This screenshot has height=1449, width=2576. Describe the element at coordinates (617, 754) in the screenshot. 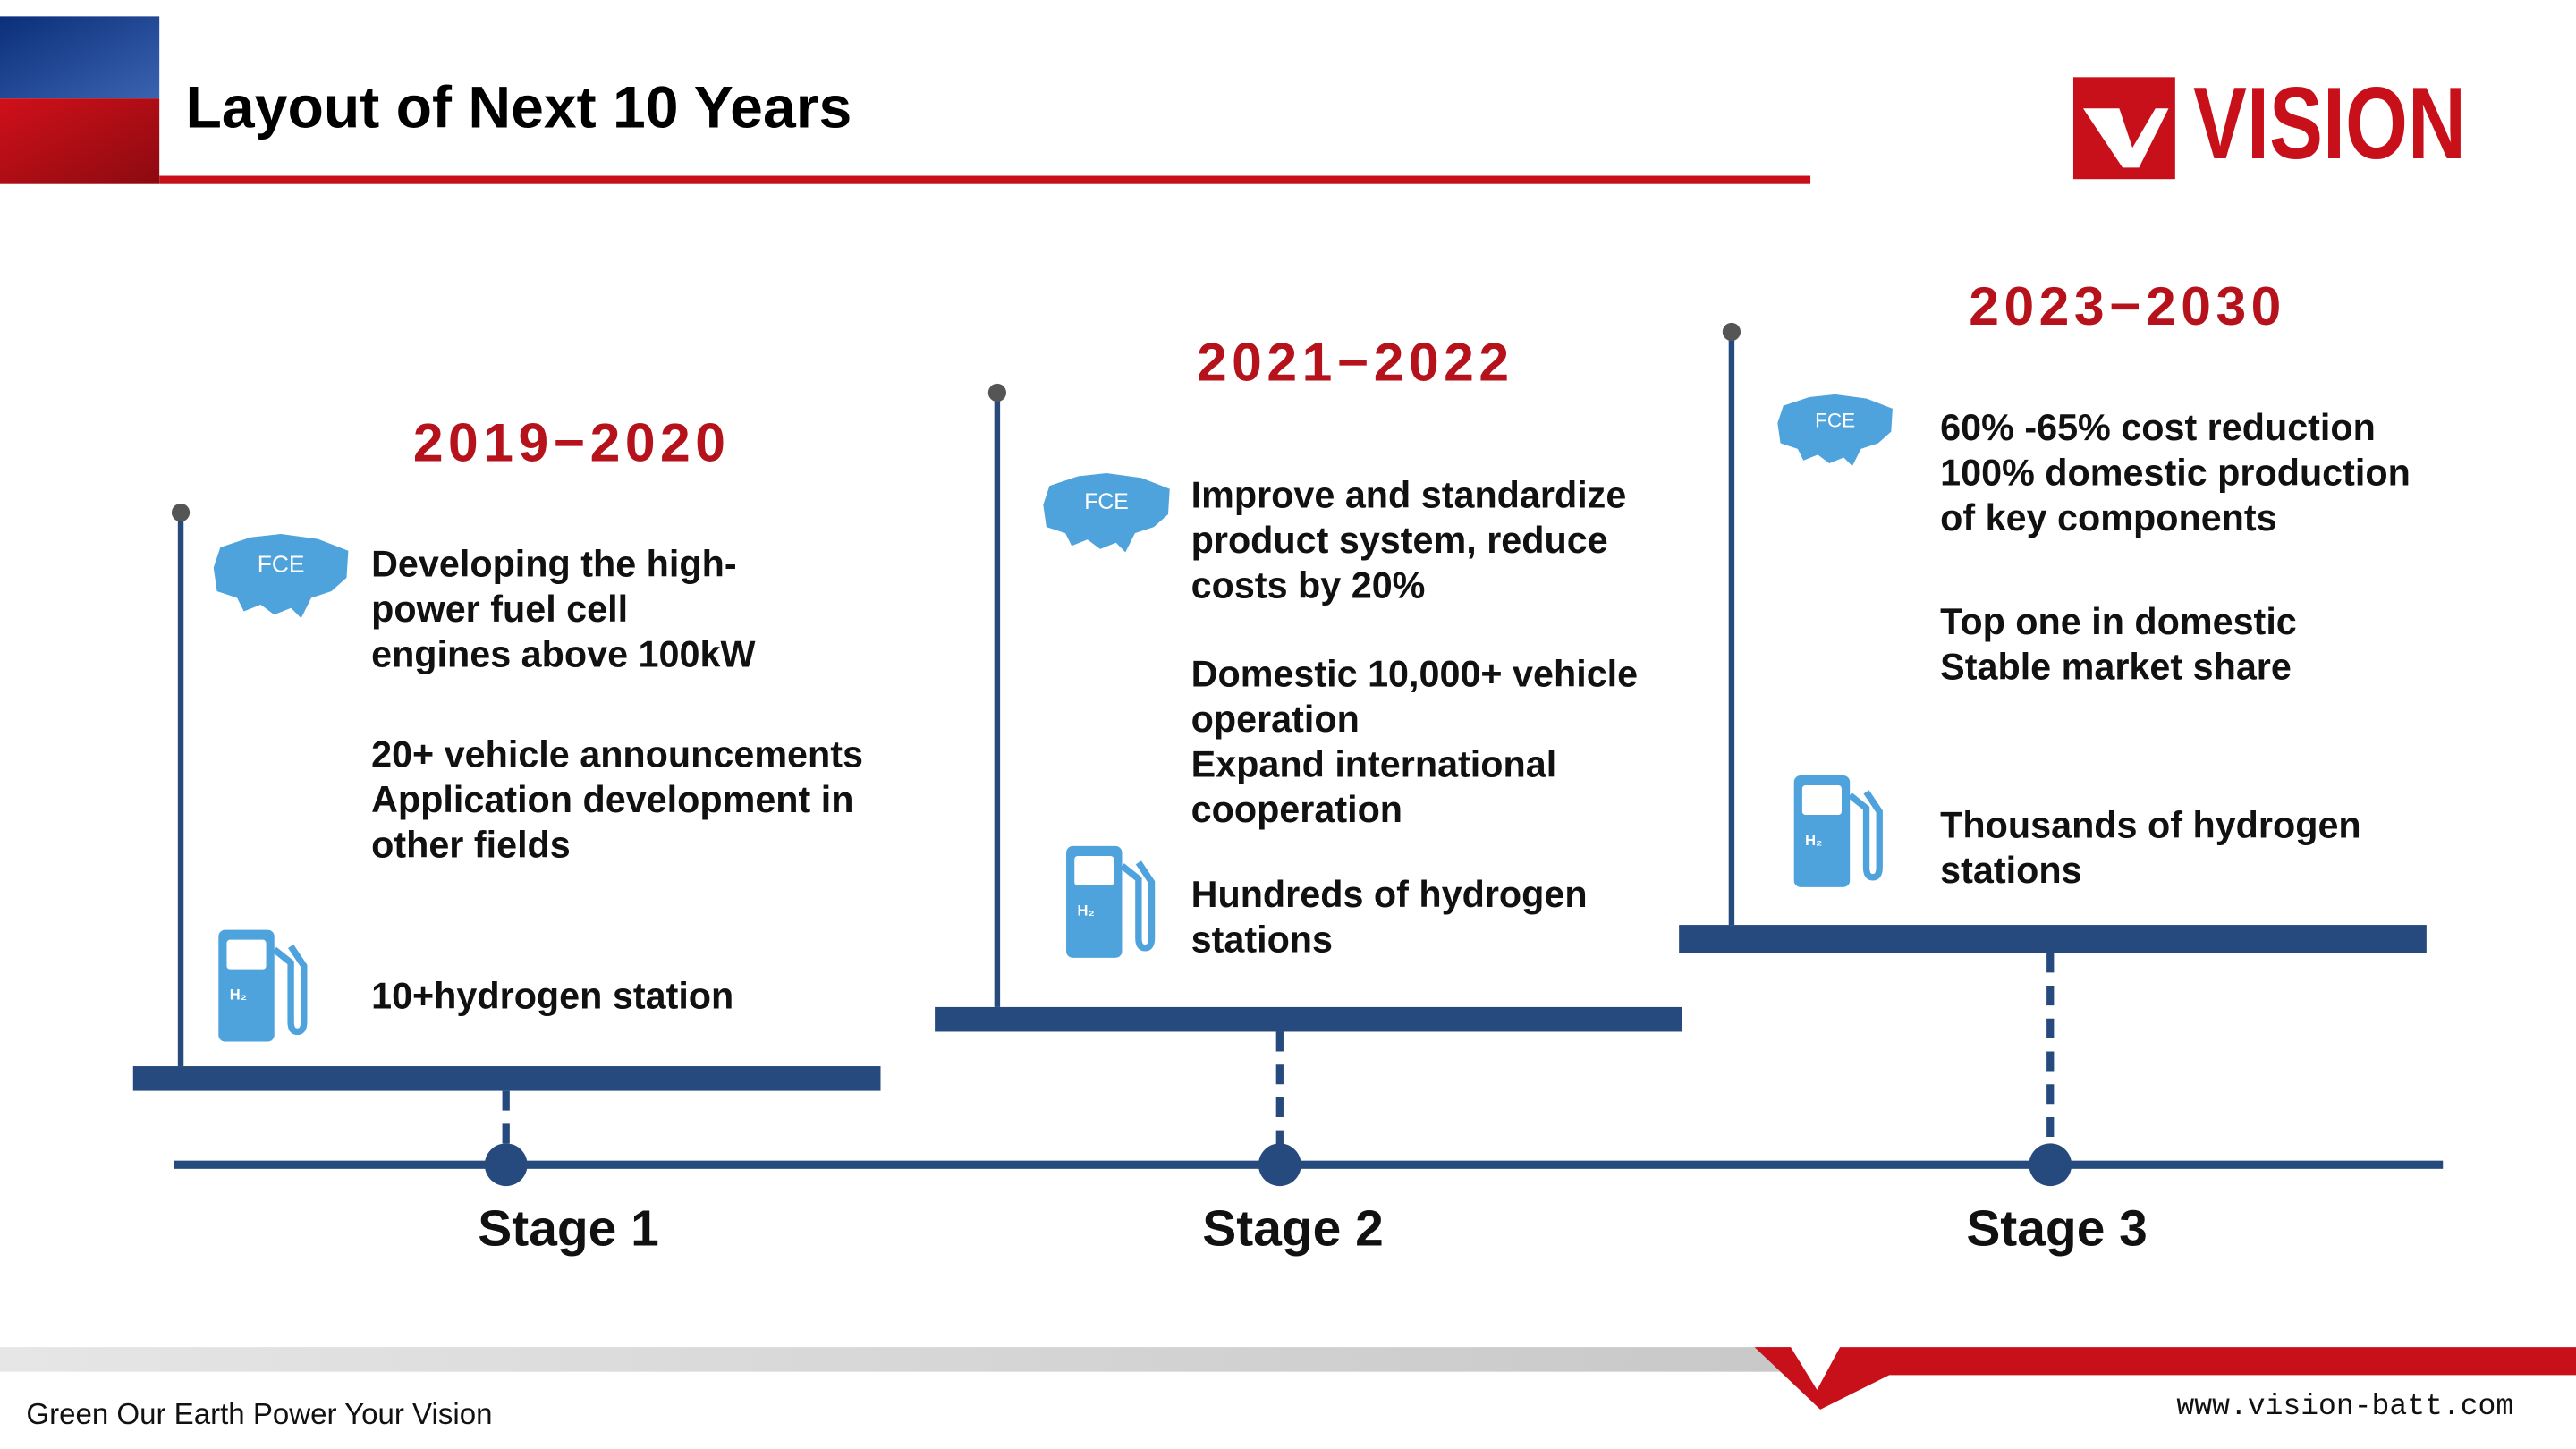

I see `milestone-line: 20+ vehicle announcements` at that location.